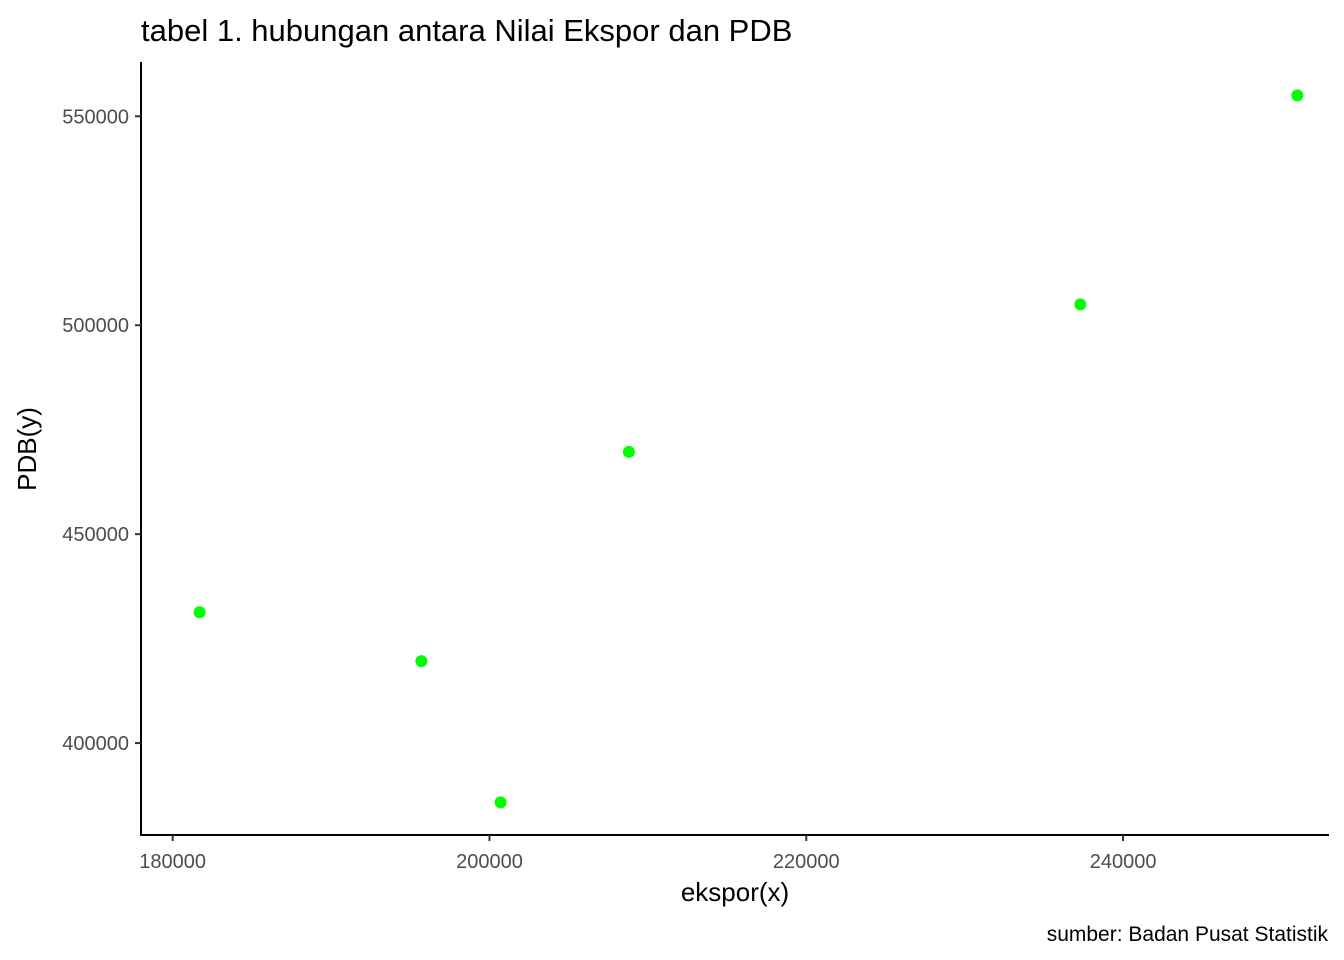  I want to click on x-axis-title: ekspor(x), so click(735, 892).